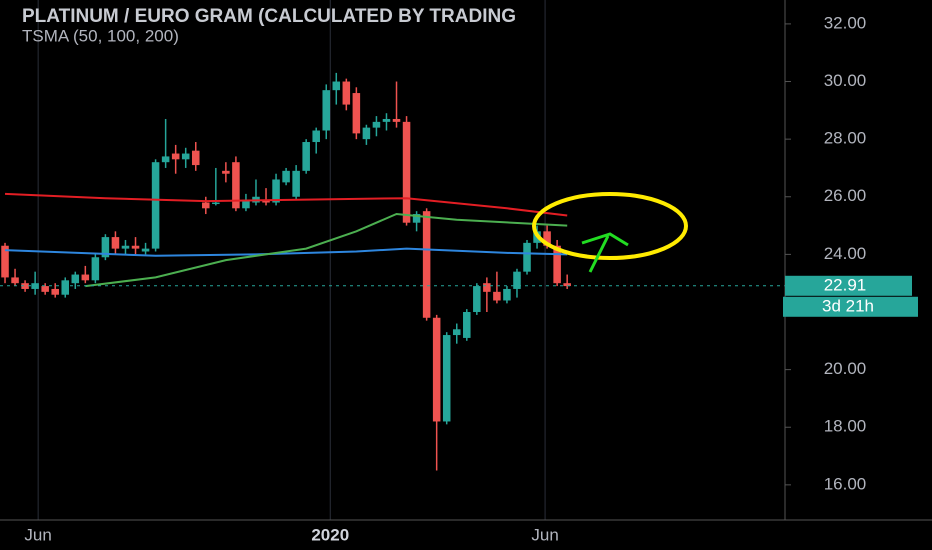 This screenshot has height=550, width=932. Describe the element at coordinates (610, 226) in the screenshot. I see `annotation-ellipse` at that location.